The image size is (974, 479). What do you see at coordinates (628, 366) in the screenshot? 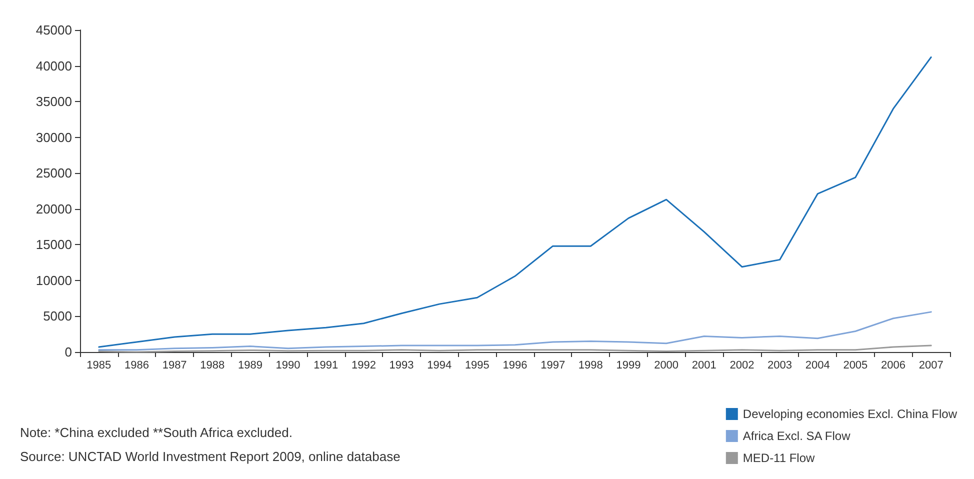
I see `x-tick-label: 1999` at bounding box center [628, 366].